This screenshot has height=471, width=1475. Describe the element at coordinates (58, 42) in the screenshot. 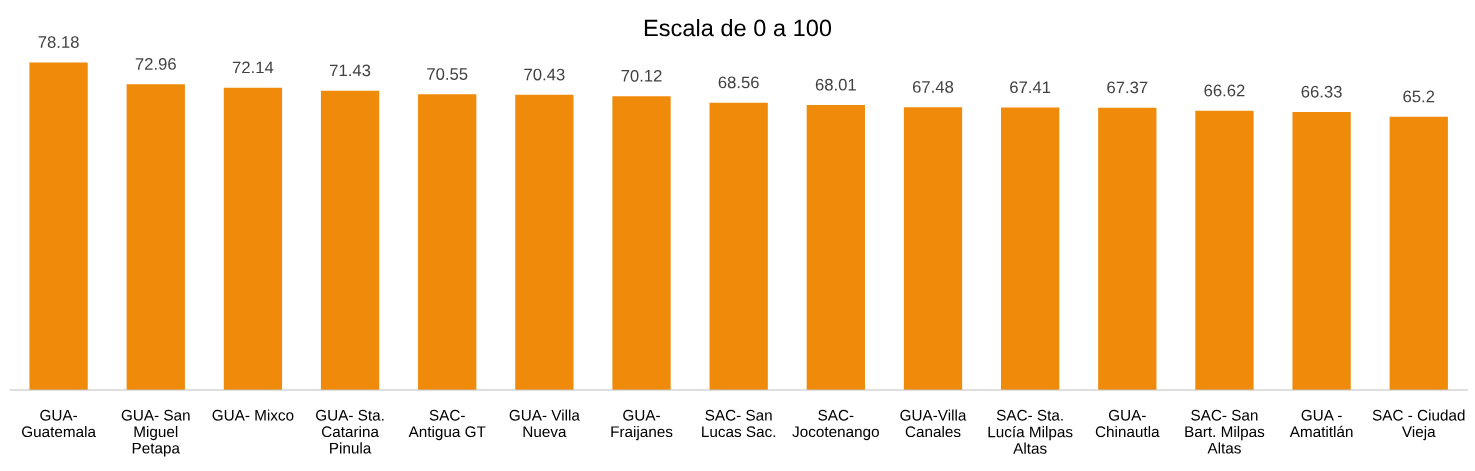

I see `data-label: 78.18` at that location.